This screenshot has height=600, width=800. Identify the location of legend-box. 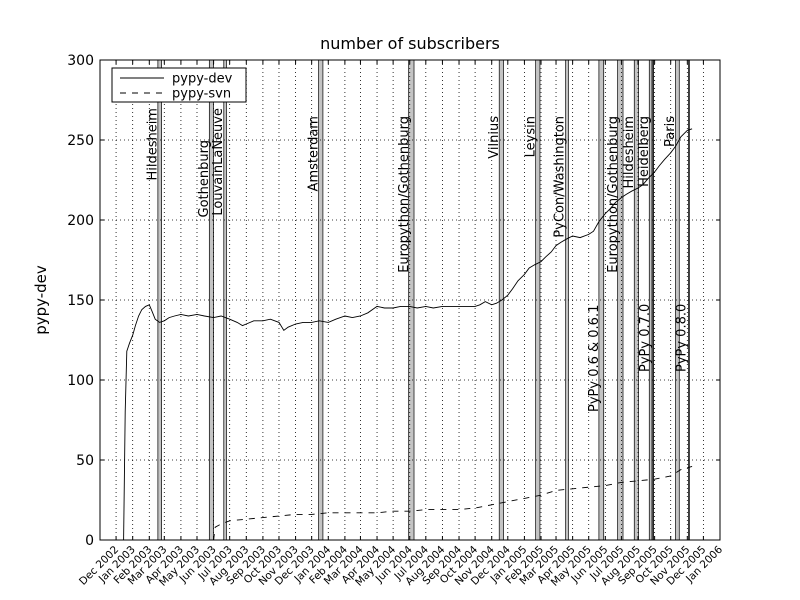
(179, 85).